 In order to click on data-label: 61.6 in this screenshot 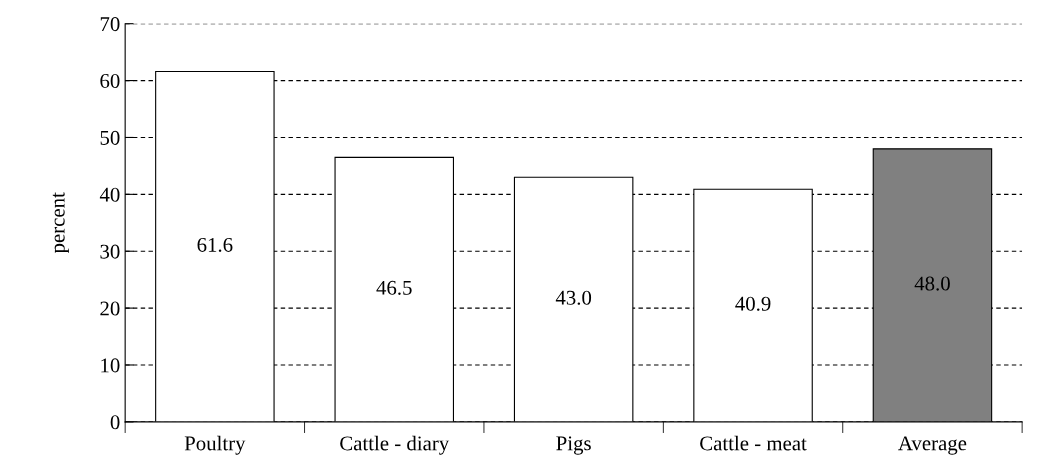, I will do `click(215, 244)`.